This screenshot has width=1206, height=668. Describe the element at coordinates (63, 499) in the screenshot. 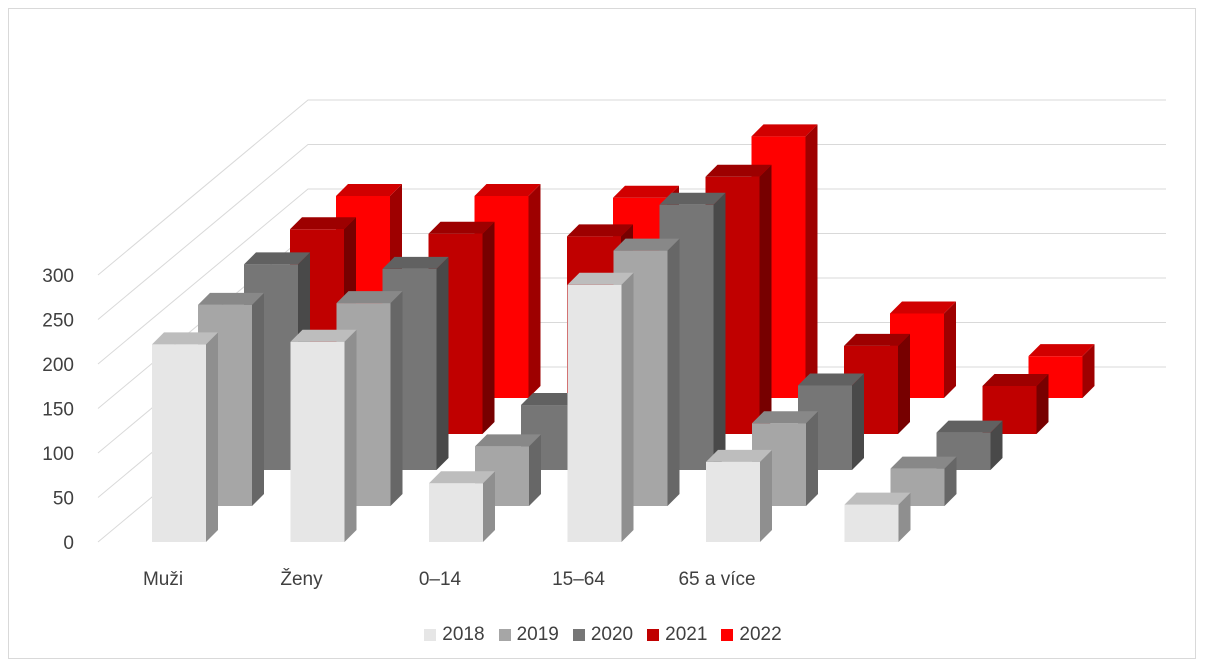

I see `y-tick-label: 50` at that location.